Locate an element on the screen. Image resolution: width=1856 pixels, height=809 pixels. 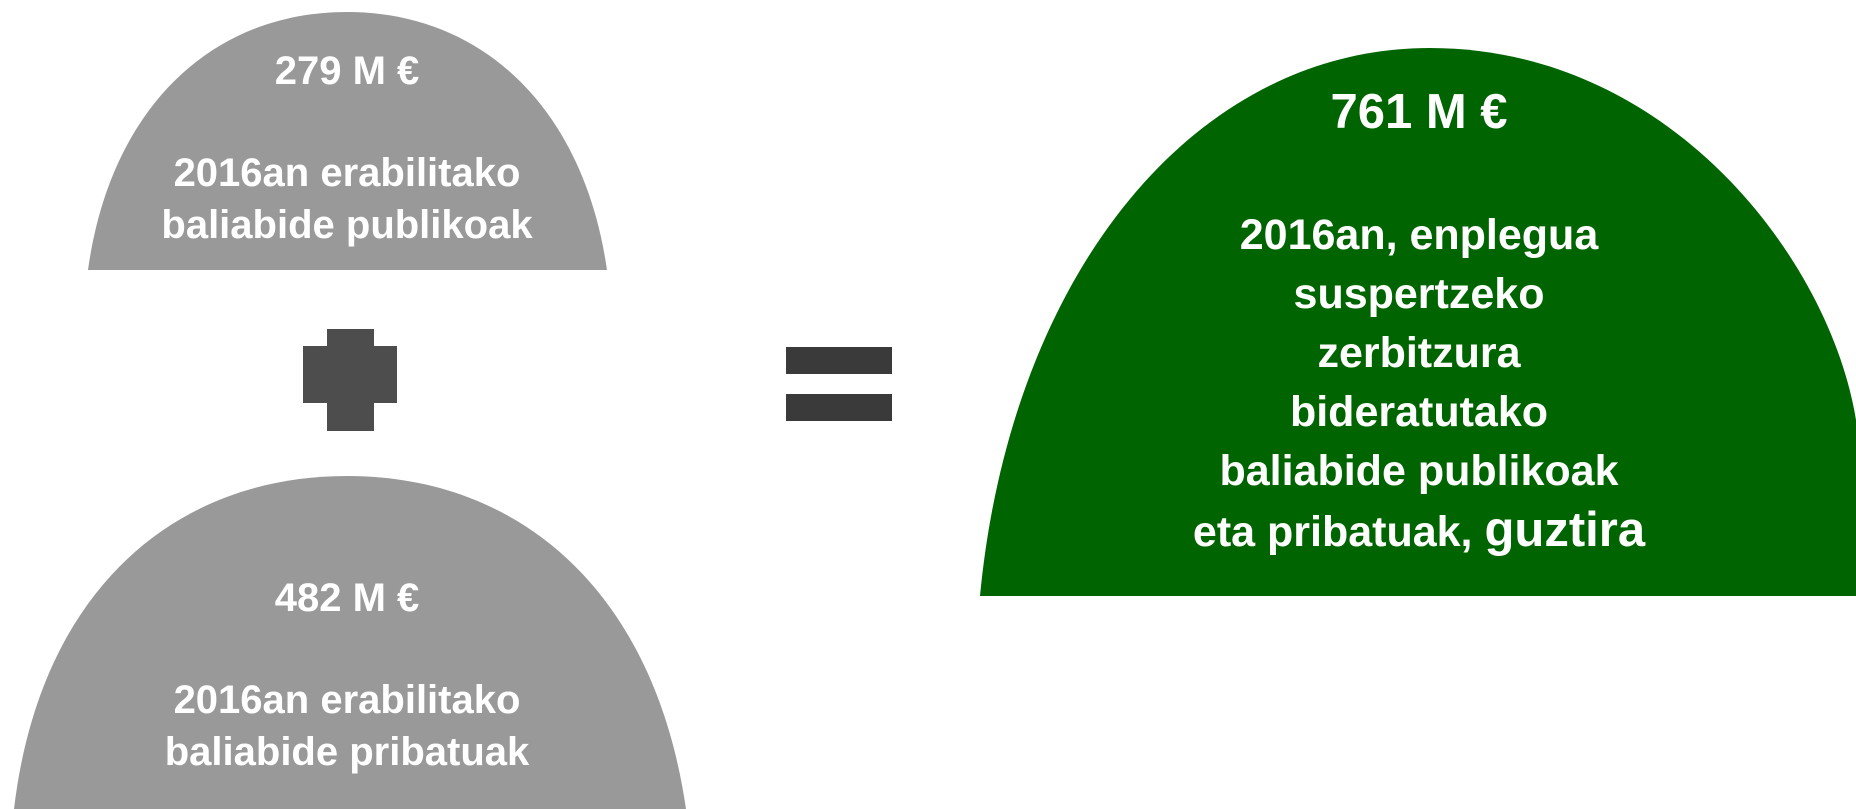
total-description-line-2: suspertzeko is located at coordinates (1419, 294).